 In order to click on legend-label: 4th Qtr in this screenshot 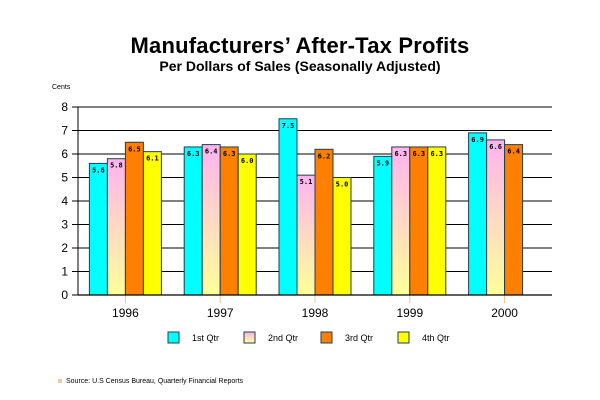, I will do `click(436, 338)`.